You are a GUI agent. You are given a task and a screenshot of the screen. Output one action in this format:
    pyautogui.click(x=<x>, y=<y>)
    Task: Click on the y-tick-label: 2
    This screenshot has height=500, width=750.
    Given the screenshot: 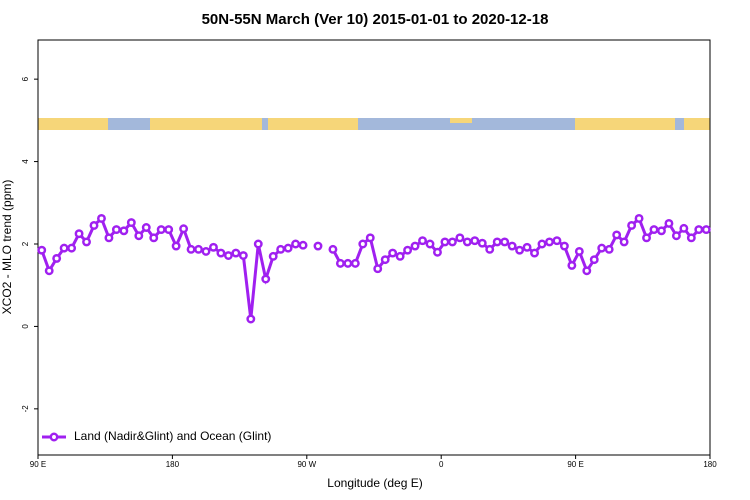 What is the action you would take?
    pyautogui.click(x=25, y=243)
    